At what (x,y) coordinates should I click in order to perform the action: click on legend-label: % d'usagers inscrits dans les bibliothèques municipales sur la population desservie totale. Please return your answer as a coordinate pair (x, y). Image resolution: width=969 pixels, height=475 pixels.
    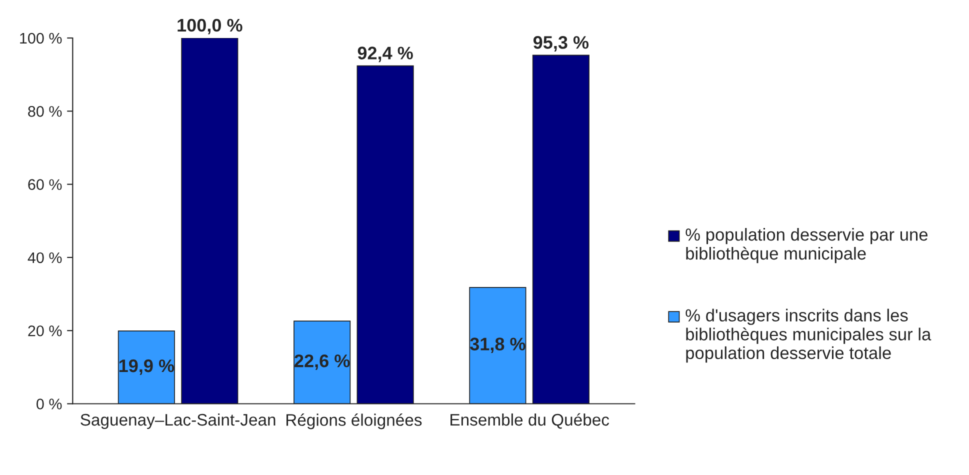
    Looking at the image, I should click on (809, 335).